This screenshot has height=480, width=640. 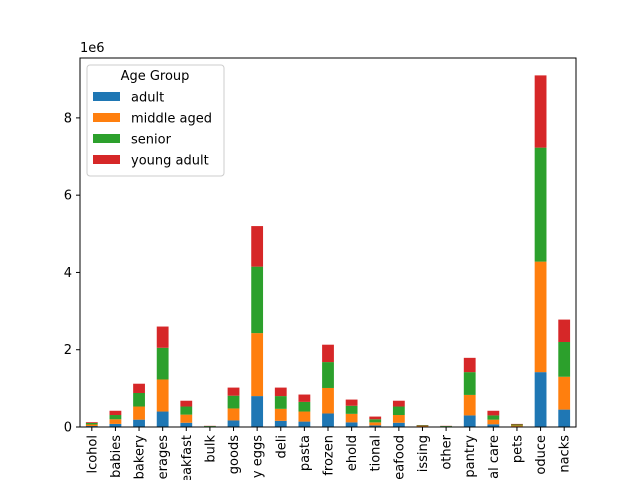 I want to click on bar-segment-produce-young-adult, so click(x=540, y=111).